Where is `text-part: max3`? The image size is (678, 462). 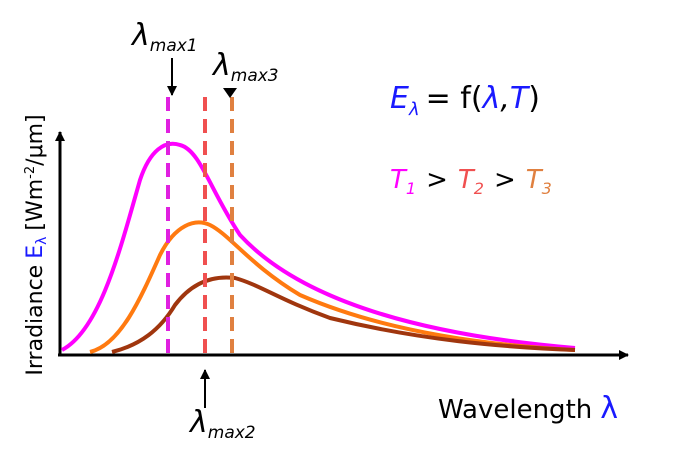
text-part: max3 is located at coordinates (255, 76).